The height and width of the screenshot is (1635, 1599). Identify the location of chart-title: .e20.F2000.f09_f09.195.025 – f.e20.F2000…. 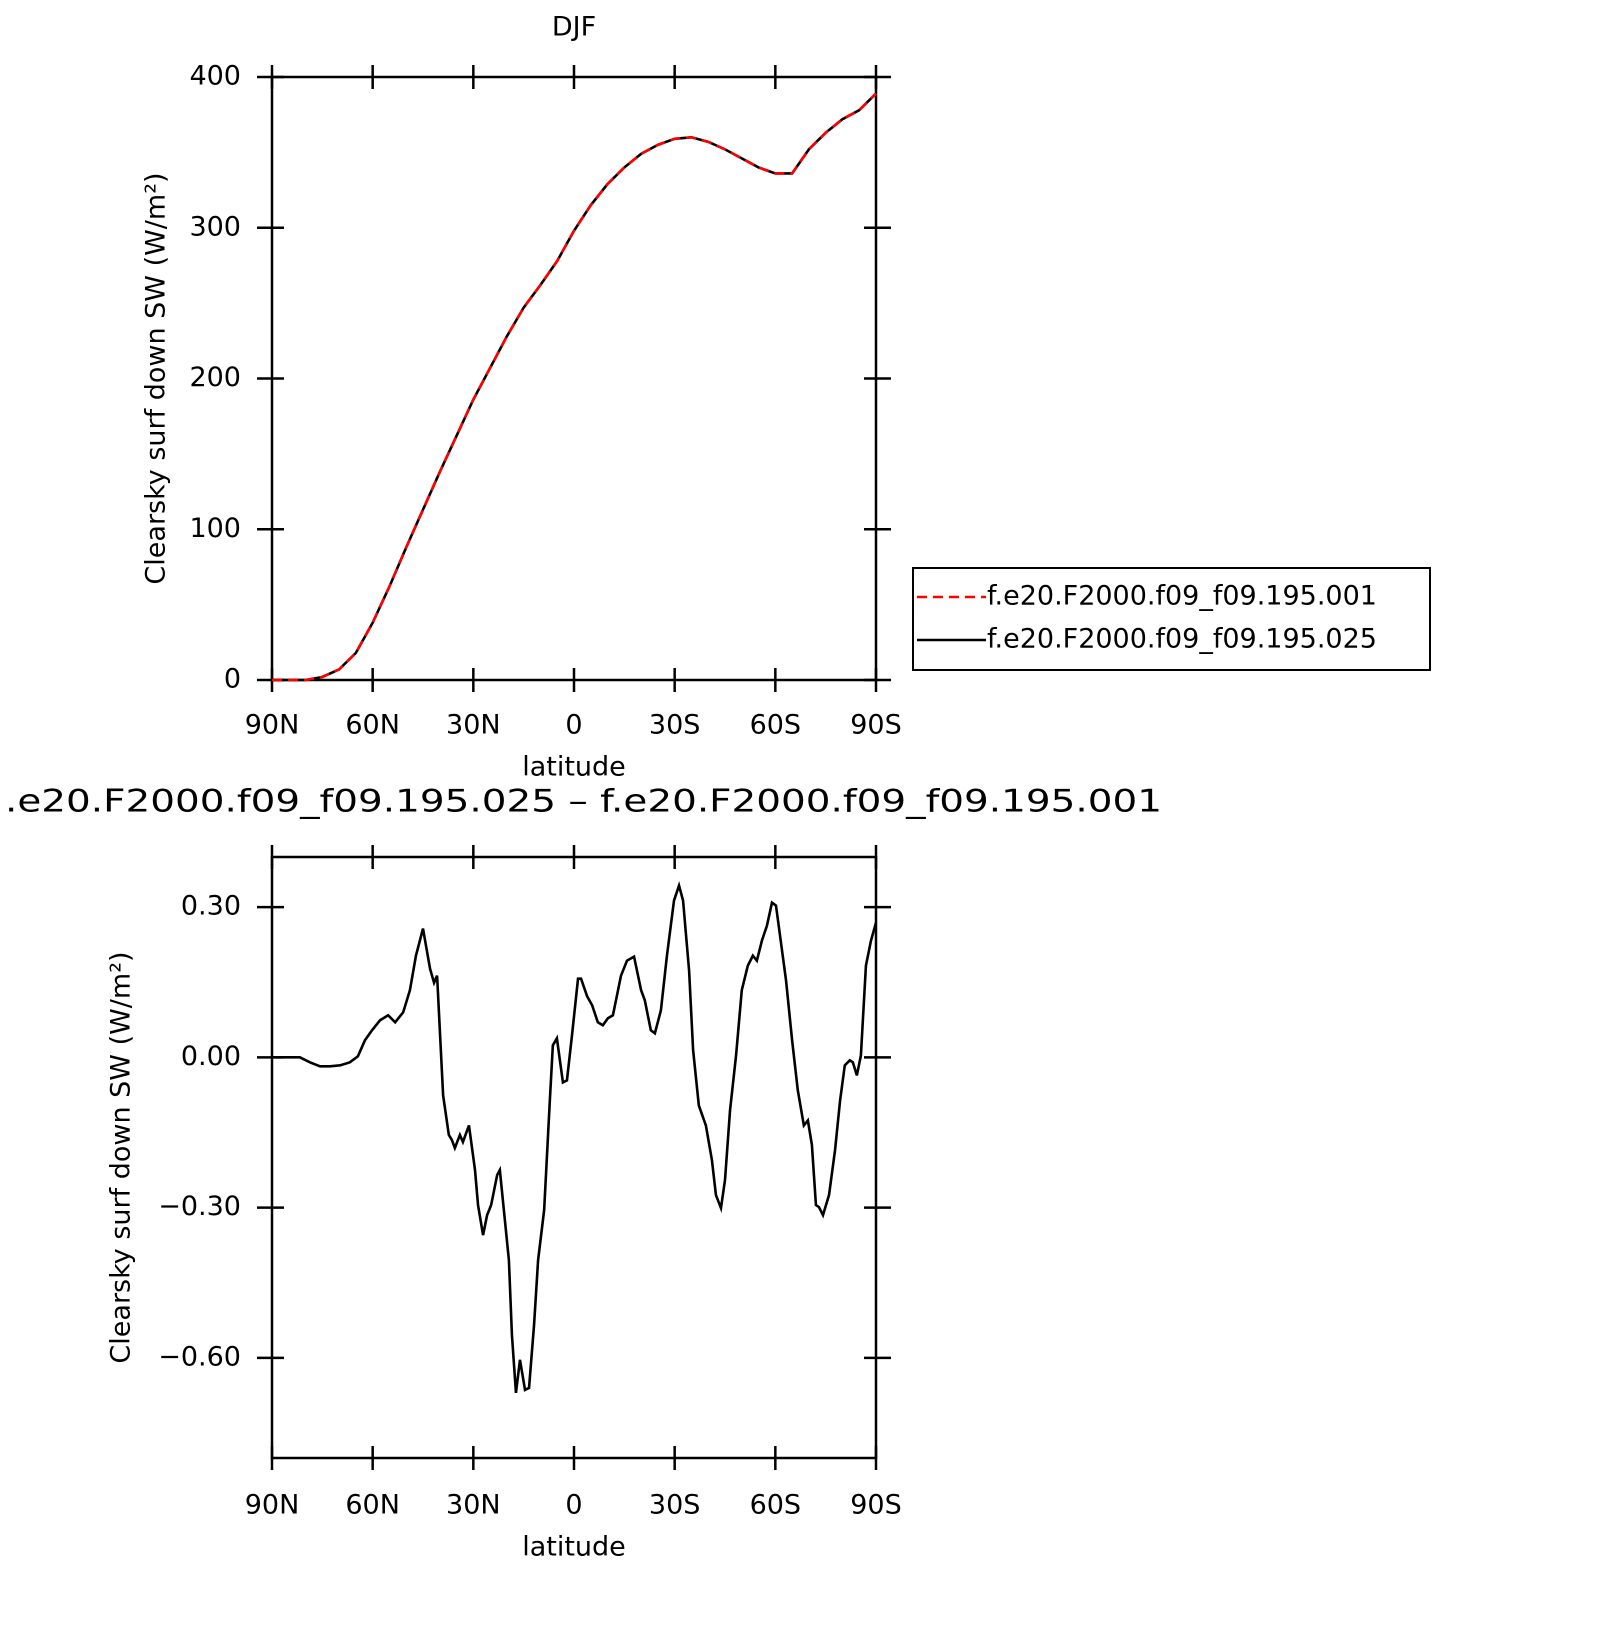
(583, 802).